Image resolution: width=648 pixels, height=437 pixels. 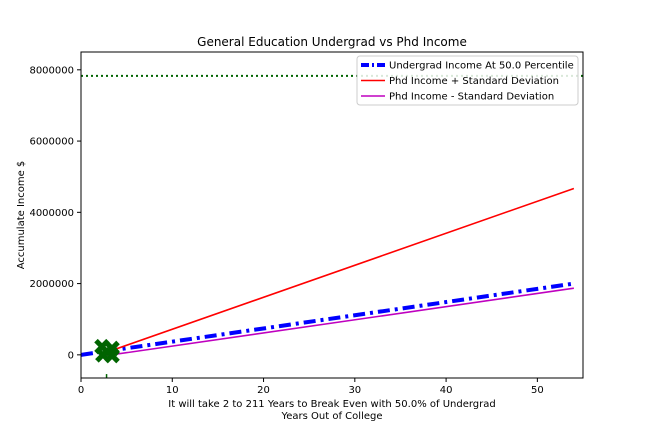 I want to click on marker-stroke, so click(x=112, y=355).